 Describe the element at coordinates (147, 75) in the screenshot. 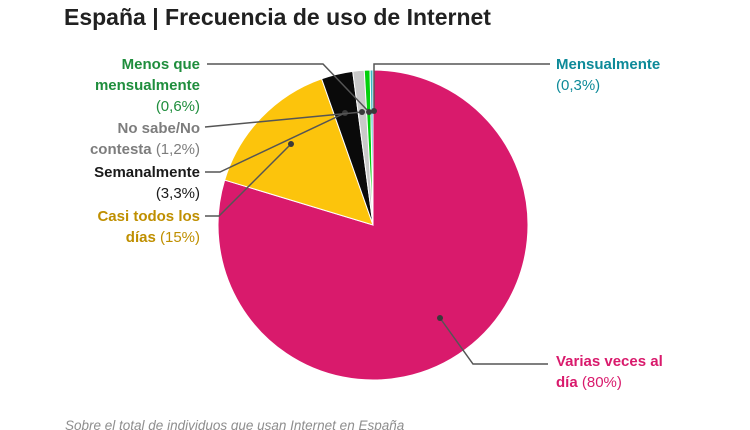

I see `callout-label: Menos que mensualmente` at that location.